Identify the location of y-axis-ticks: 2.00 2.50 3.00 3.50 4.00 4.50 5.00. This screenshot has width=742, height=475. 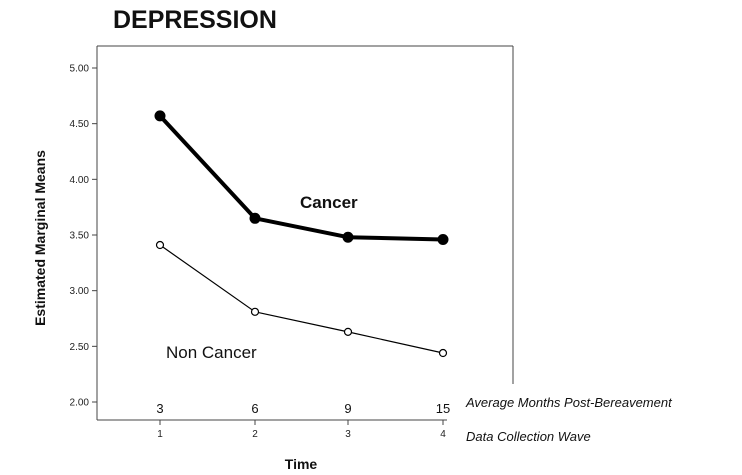
(83, 236).